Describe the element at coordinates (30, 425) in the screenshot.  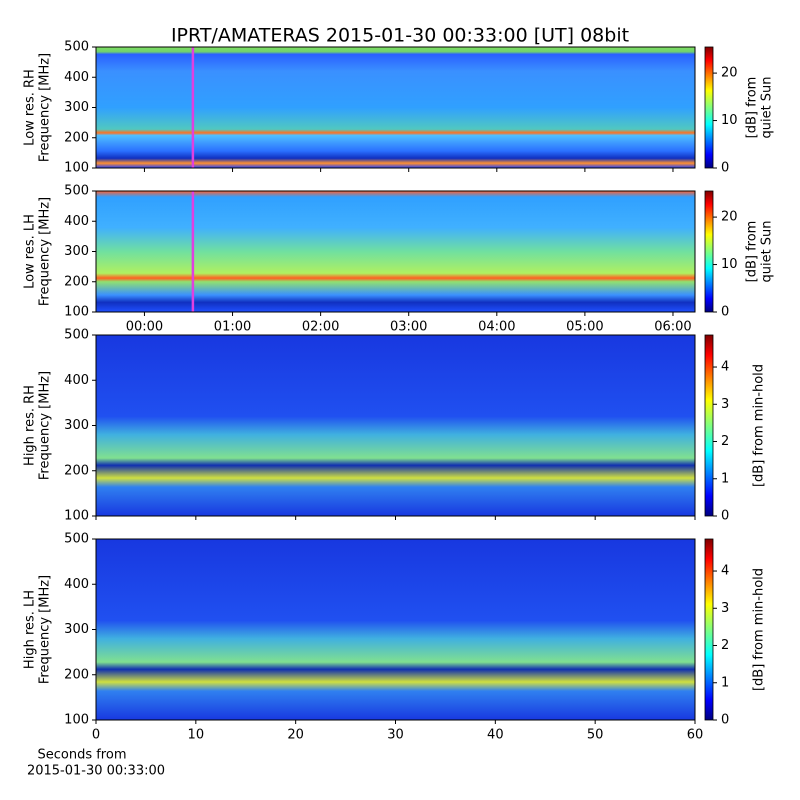
I see `y-axis-label: High res. RH` at that location.